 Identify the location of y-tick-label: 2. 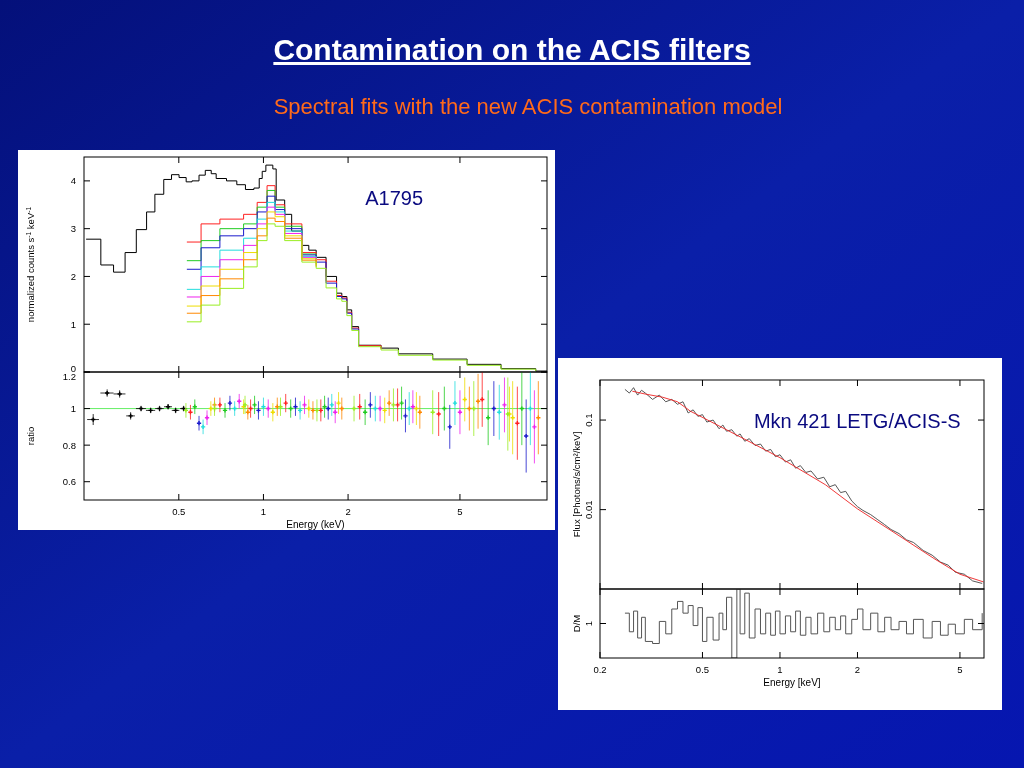
(73, 276).